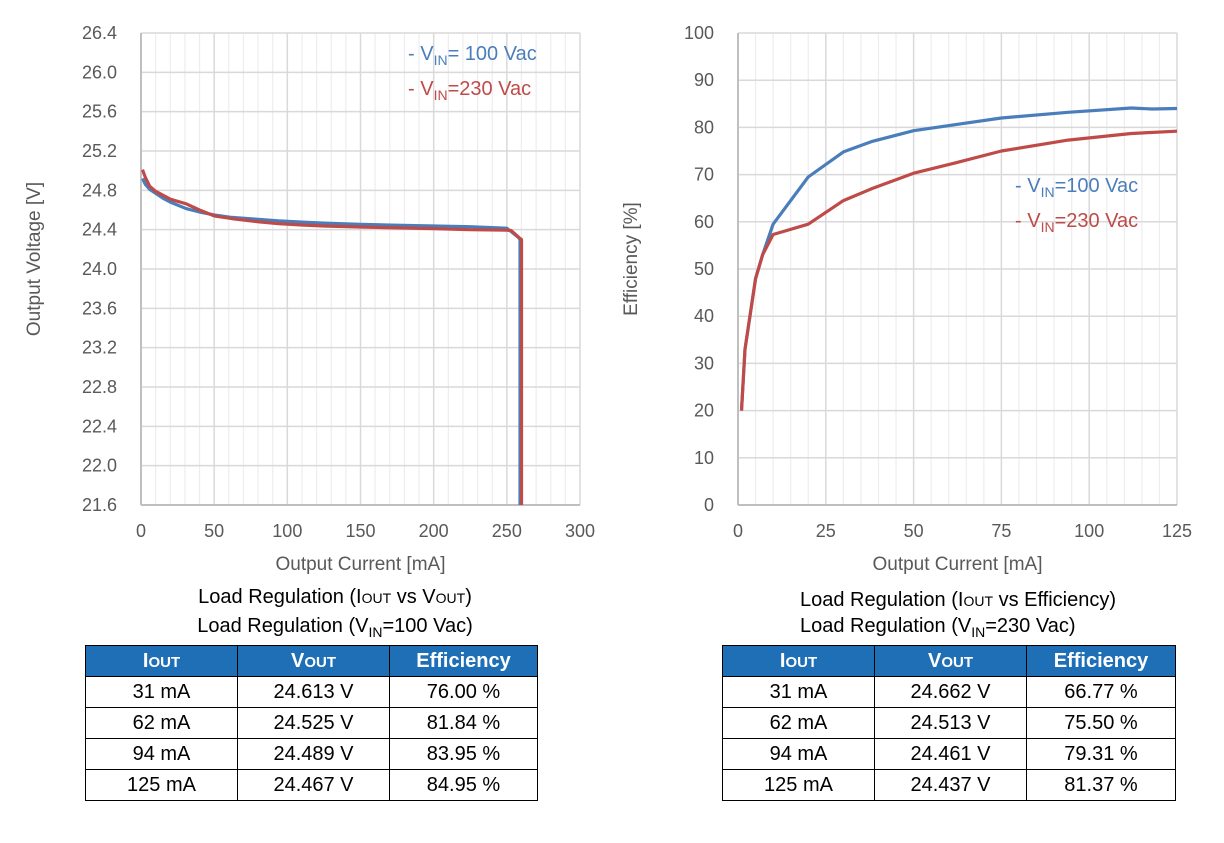 The height and width of the screenshot is (843, 1224). What do you see at coordinates (1055, 600) in the screenshot?
I see `caption-text: vs Efficiency)` at bounding box center [1055, 600].